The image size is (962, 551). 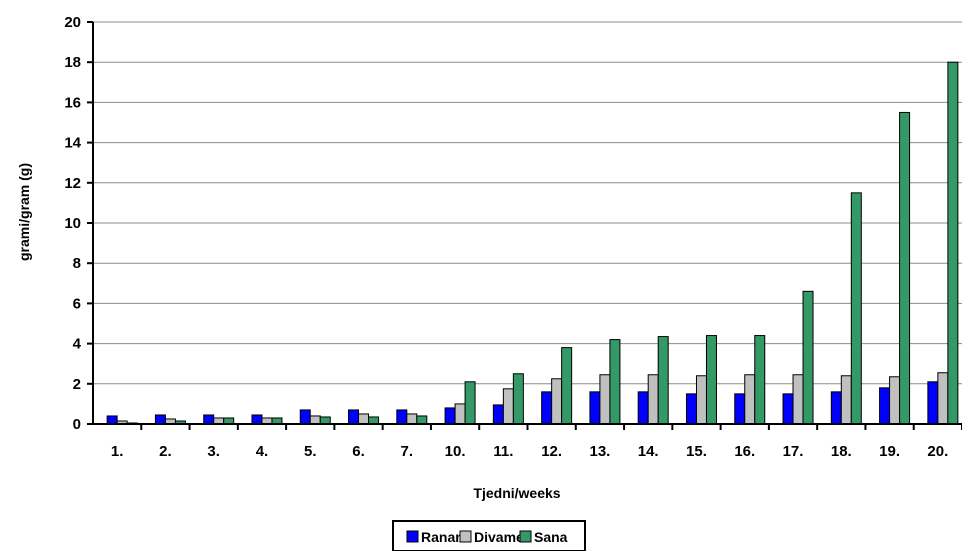 I want to click on x-tick-label: 16., so click(x=744, y=451).